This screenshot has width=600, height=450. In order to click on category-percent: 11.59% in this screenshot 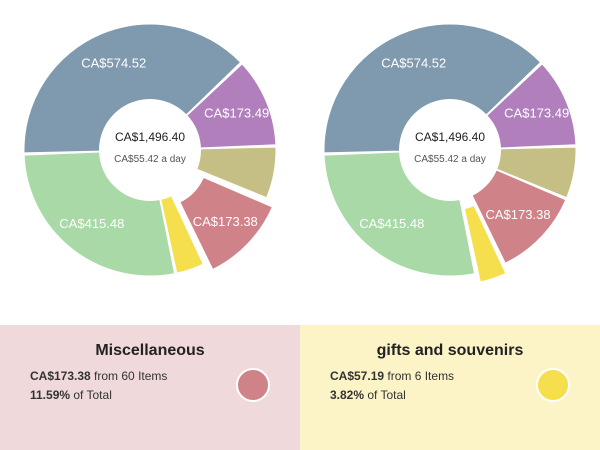, I will do `click(50, 395)`.